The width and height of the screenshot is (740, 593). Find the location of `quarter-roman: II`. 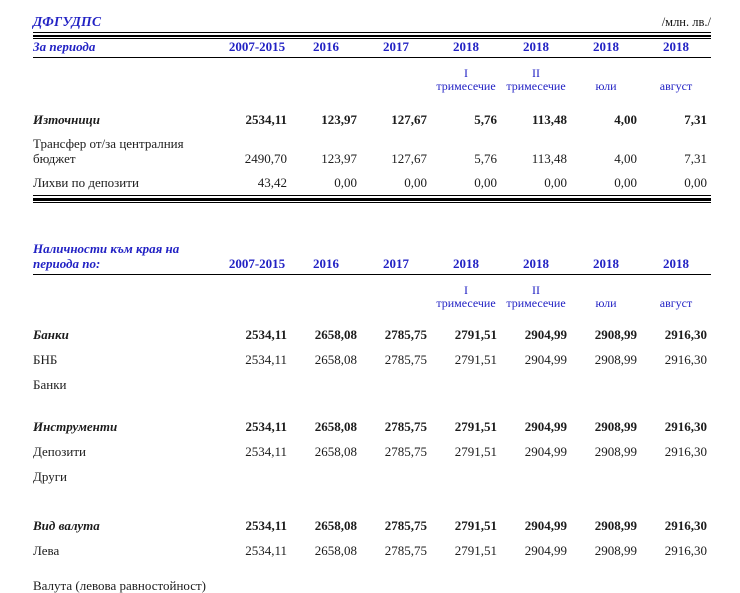

quarter-roman: II is located at coordinates (536, 73).